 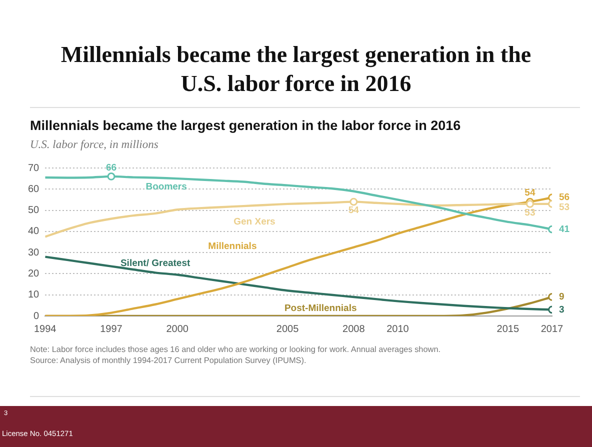 I want to click on x-tick-label: 2015, so click(x=508, y=329).